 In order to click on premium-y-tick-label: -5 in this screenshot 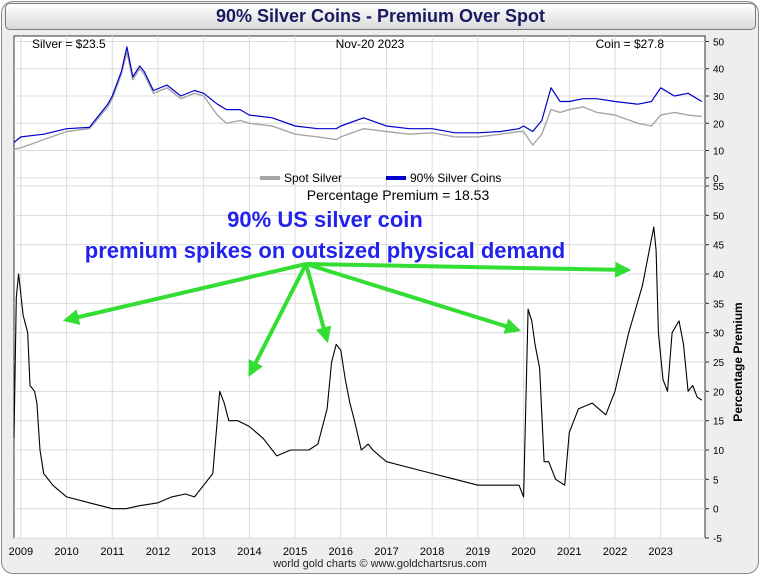, I will do `click(717, 539)`.